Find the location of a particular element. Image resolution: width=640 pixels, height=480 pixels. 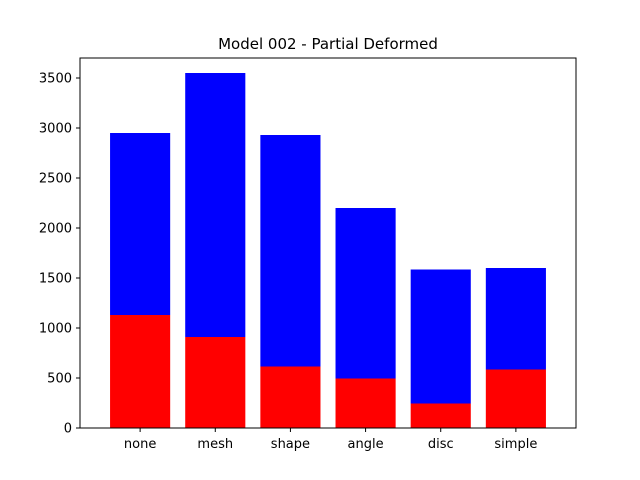

x-tick-label-simple: simple is located at coordinates (515, 444).